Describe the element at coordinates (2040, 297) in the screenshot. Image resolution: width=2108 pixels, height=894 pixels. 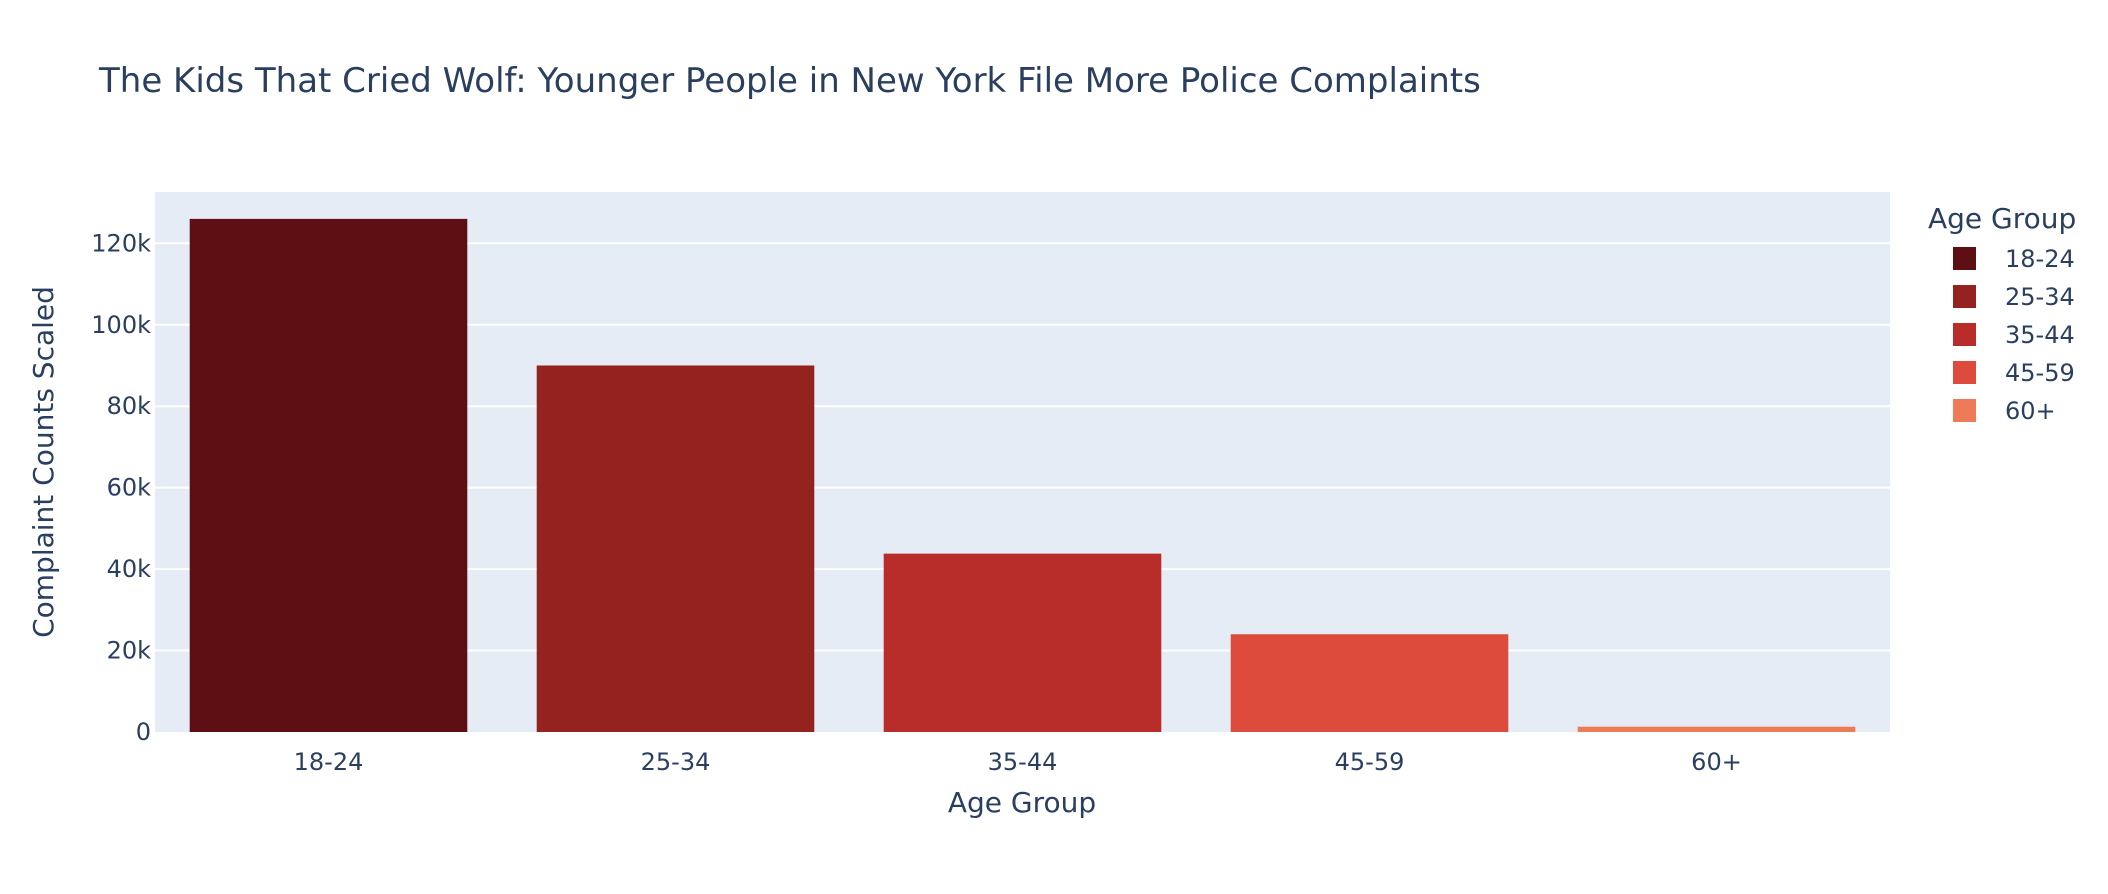
I see `legend-label: 25-34` at that location.